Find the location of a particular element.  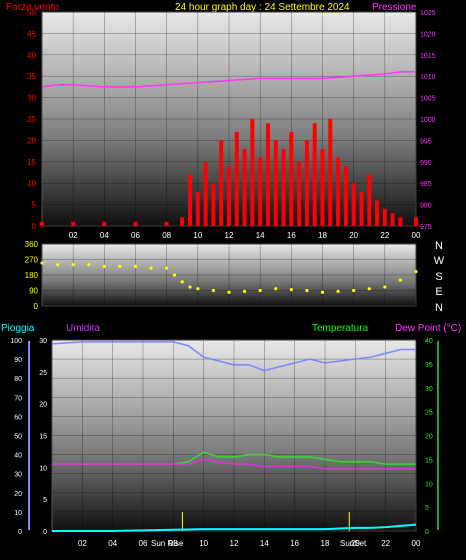

sunset-label: SunSet is located at coordinates (353, 543).